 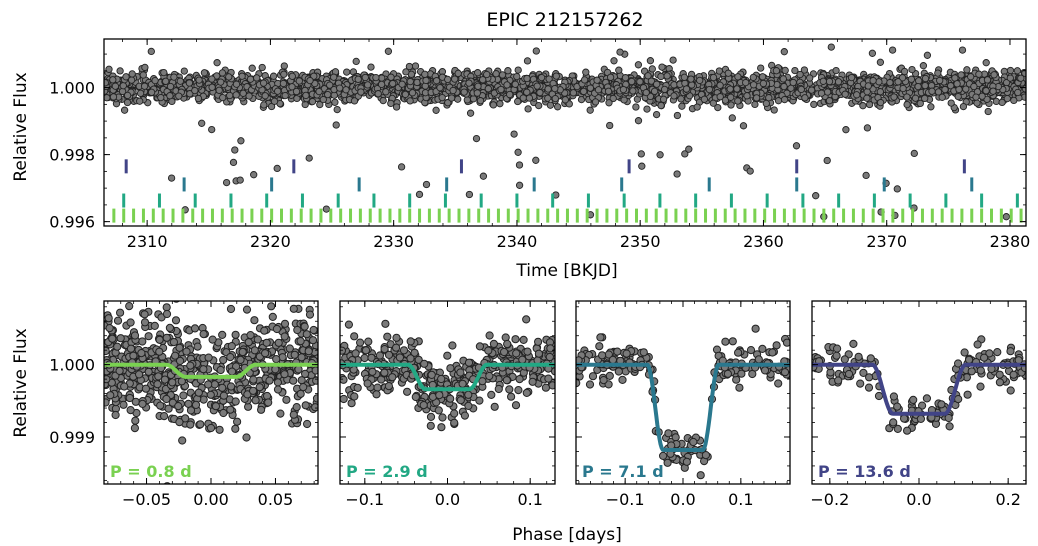 What do you see at coordinates (623, 471) in the screenshot?
I see `period-annotation: P = 7.1 d` at bounding box center [623, 471].